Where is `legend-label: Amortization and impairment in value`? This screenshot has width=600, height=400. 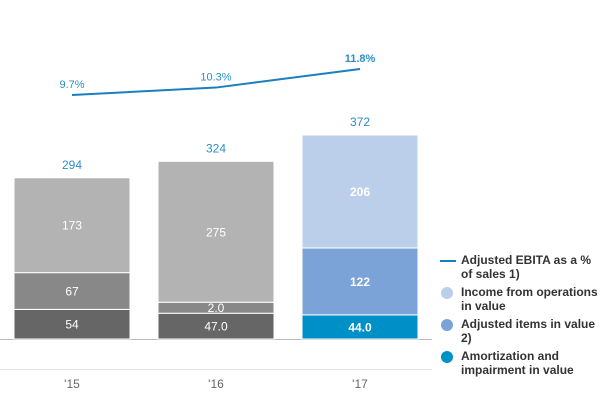 legend-label: Amortization and impairment in value is located at coordinates (517, 363).